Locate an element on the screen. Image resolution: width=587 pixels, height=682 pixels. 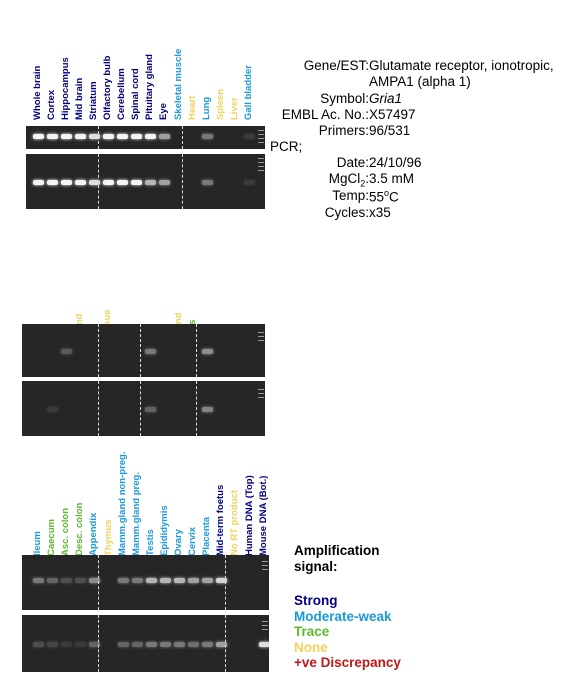
legend-title-line1: Amplification is located at coordinates (337, 550).